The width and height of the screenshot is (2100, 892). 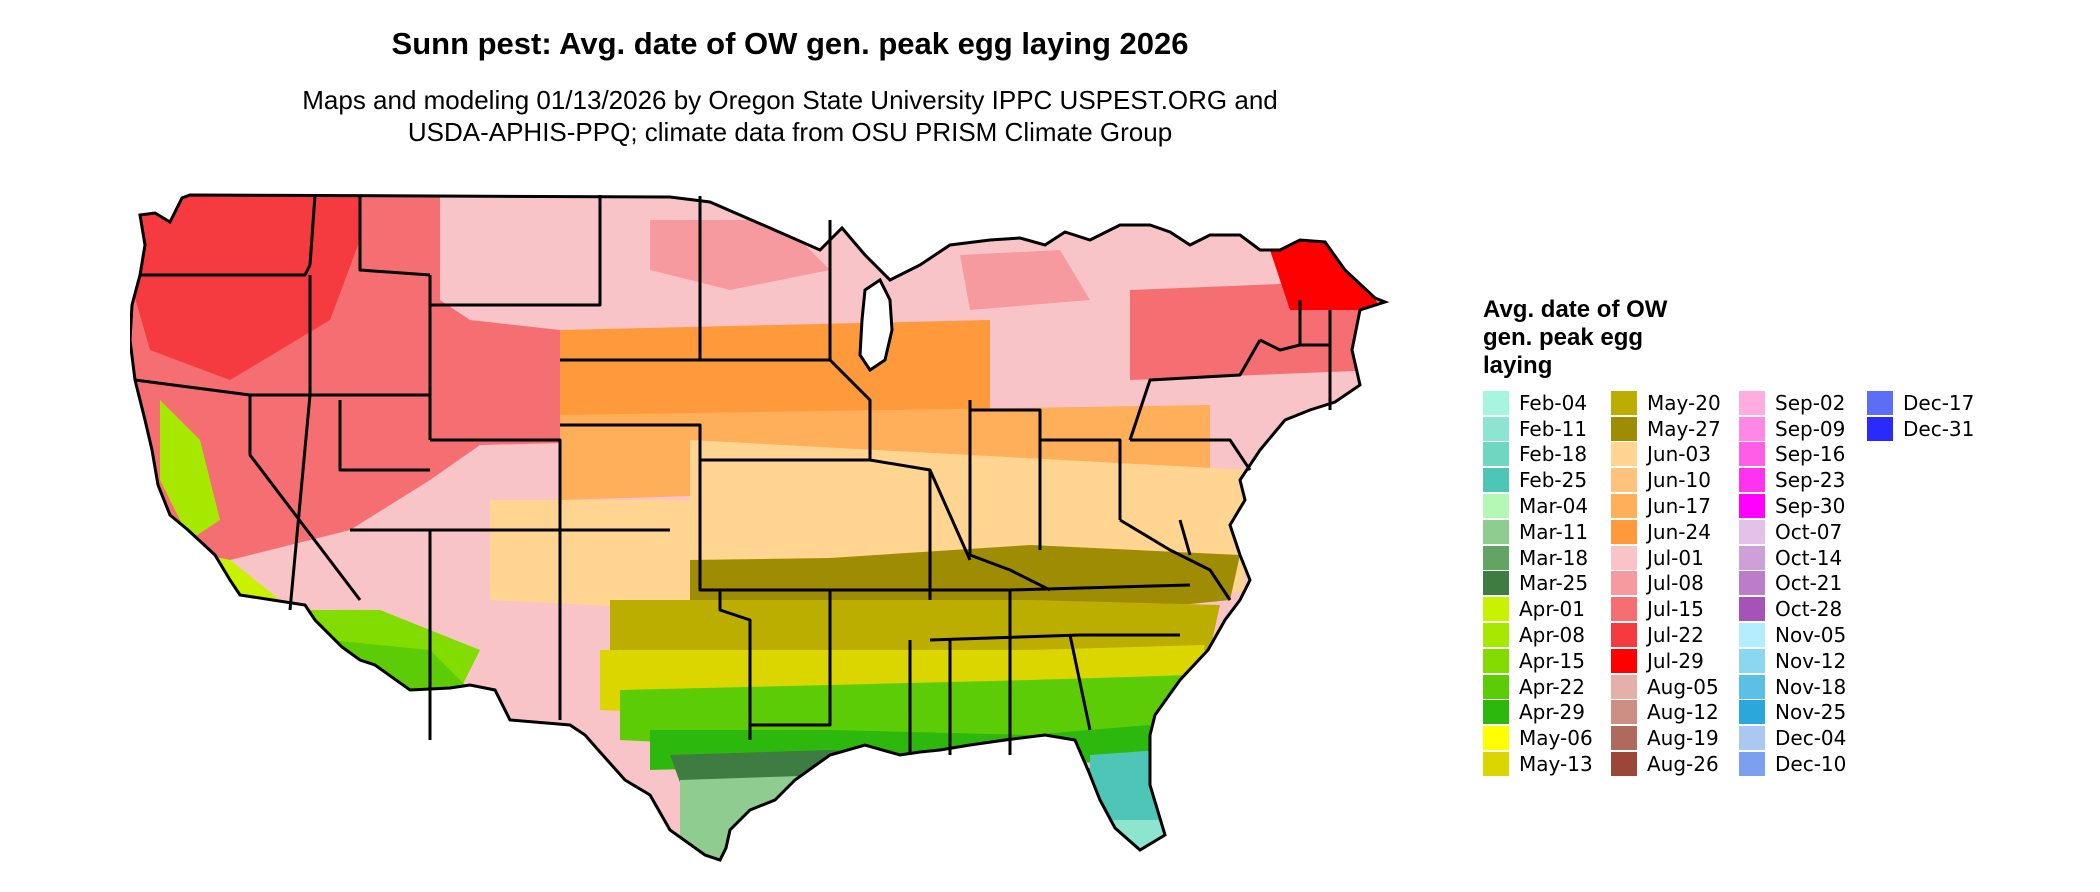 I want to click on legend-label: Feb-18, so click(x=1553, y=454).